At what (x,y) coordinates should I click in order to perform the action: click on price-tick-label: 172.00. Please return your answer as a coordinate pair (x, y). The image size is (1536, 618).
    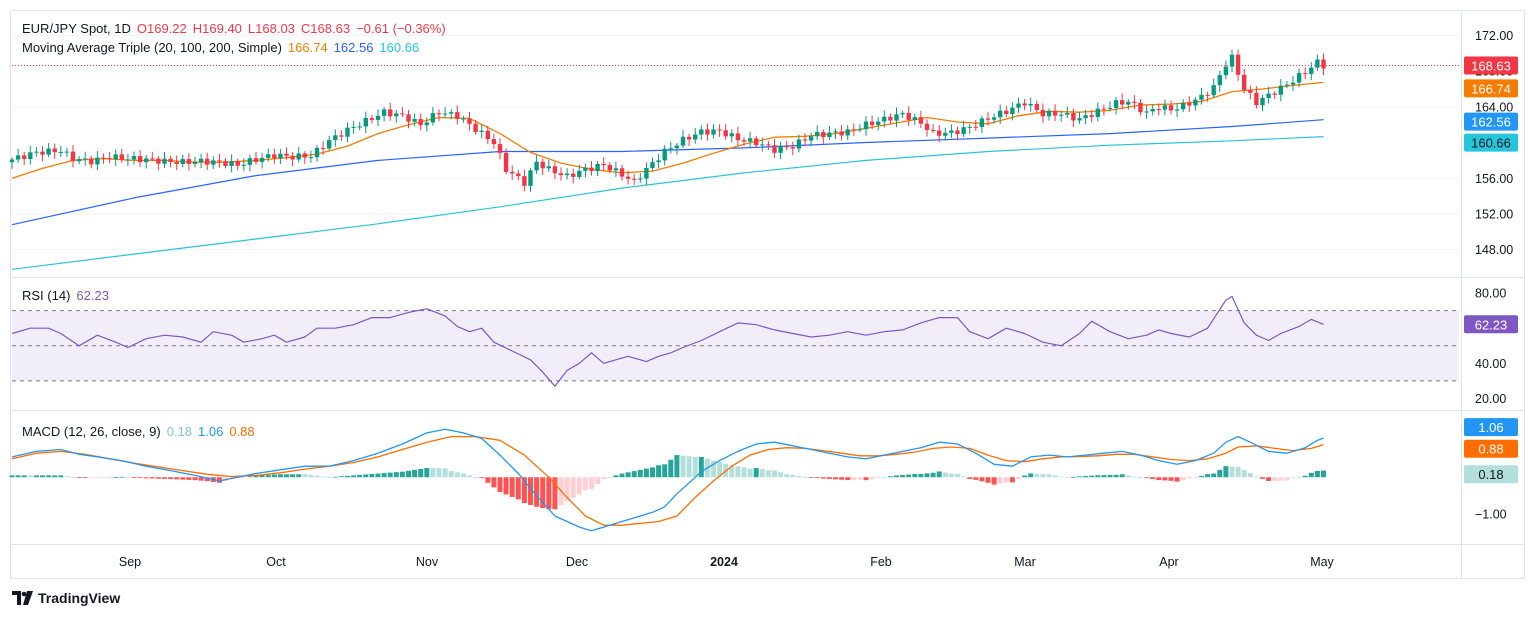
    Looking at the image, I should click on (1494, 36).